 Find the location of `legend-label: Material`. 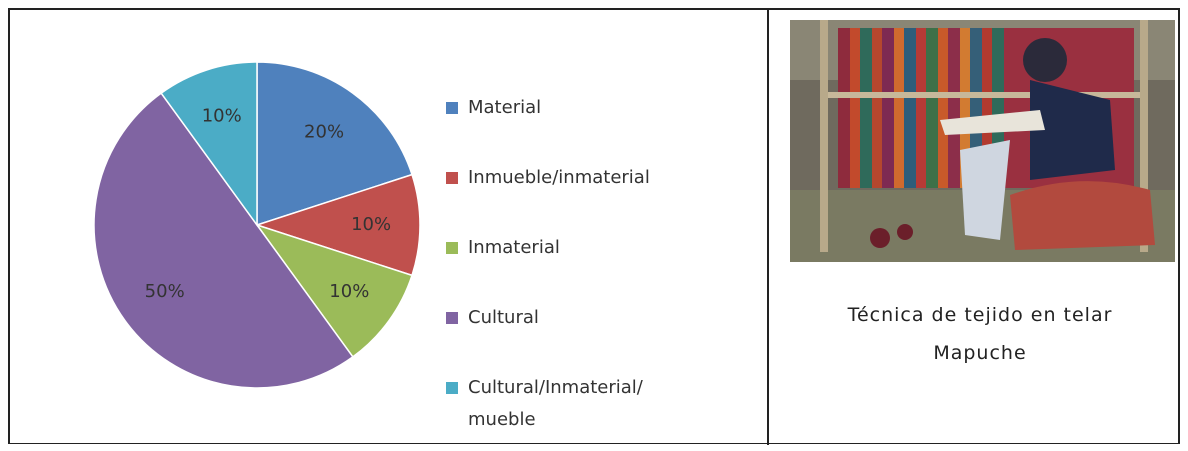

legend-label: Material is located at coordinates (505, 107).